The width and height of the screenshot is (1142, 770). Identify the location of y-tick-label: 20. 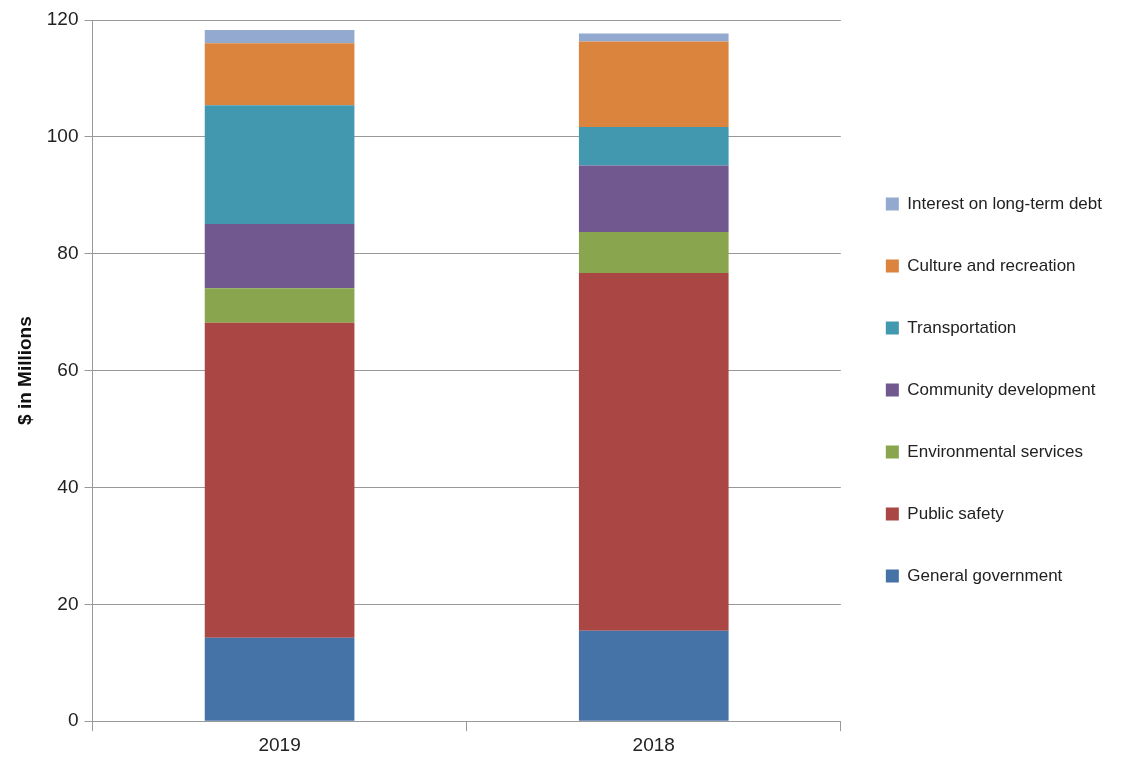
(68, 603).